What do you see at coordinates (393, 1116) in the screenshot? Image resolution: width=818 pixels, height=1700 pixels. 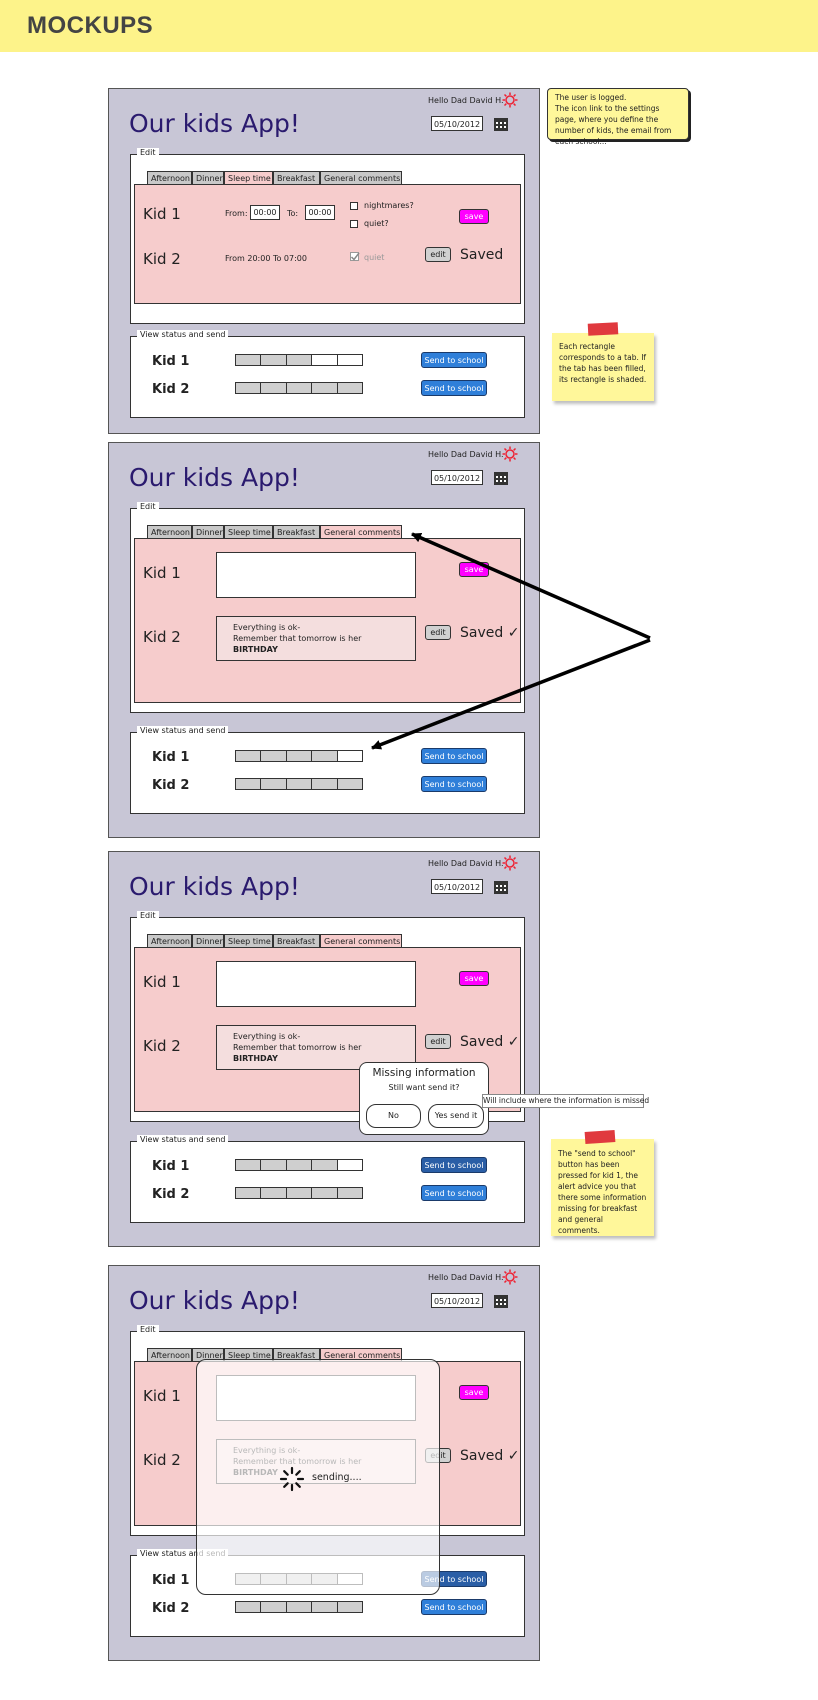 I see `dialog-no-button: No` at bounding box center [393, 1116].